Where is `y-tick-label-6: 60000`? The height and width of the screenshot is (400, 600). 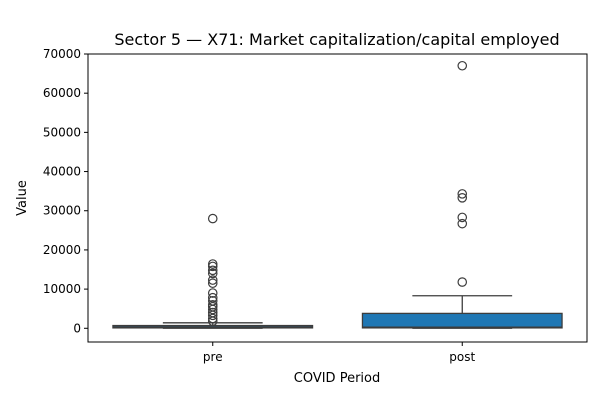 y-tick-label-6: 60000 is located at coordinates (62, 93).